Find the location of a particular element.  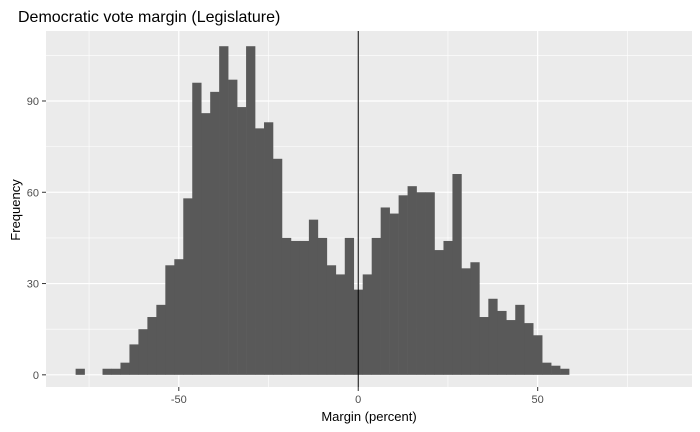

x-tick-label: -50 is located at coordinates (179, 400).